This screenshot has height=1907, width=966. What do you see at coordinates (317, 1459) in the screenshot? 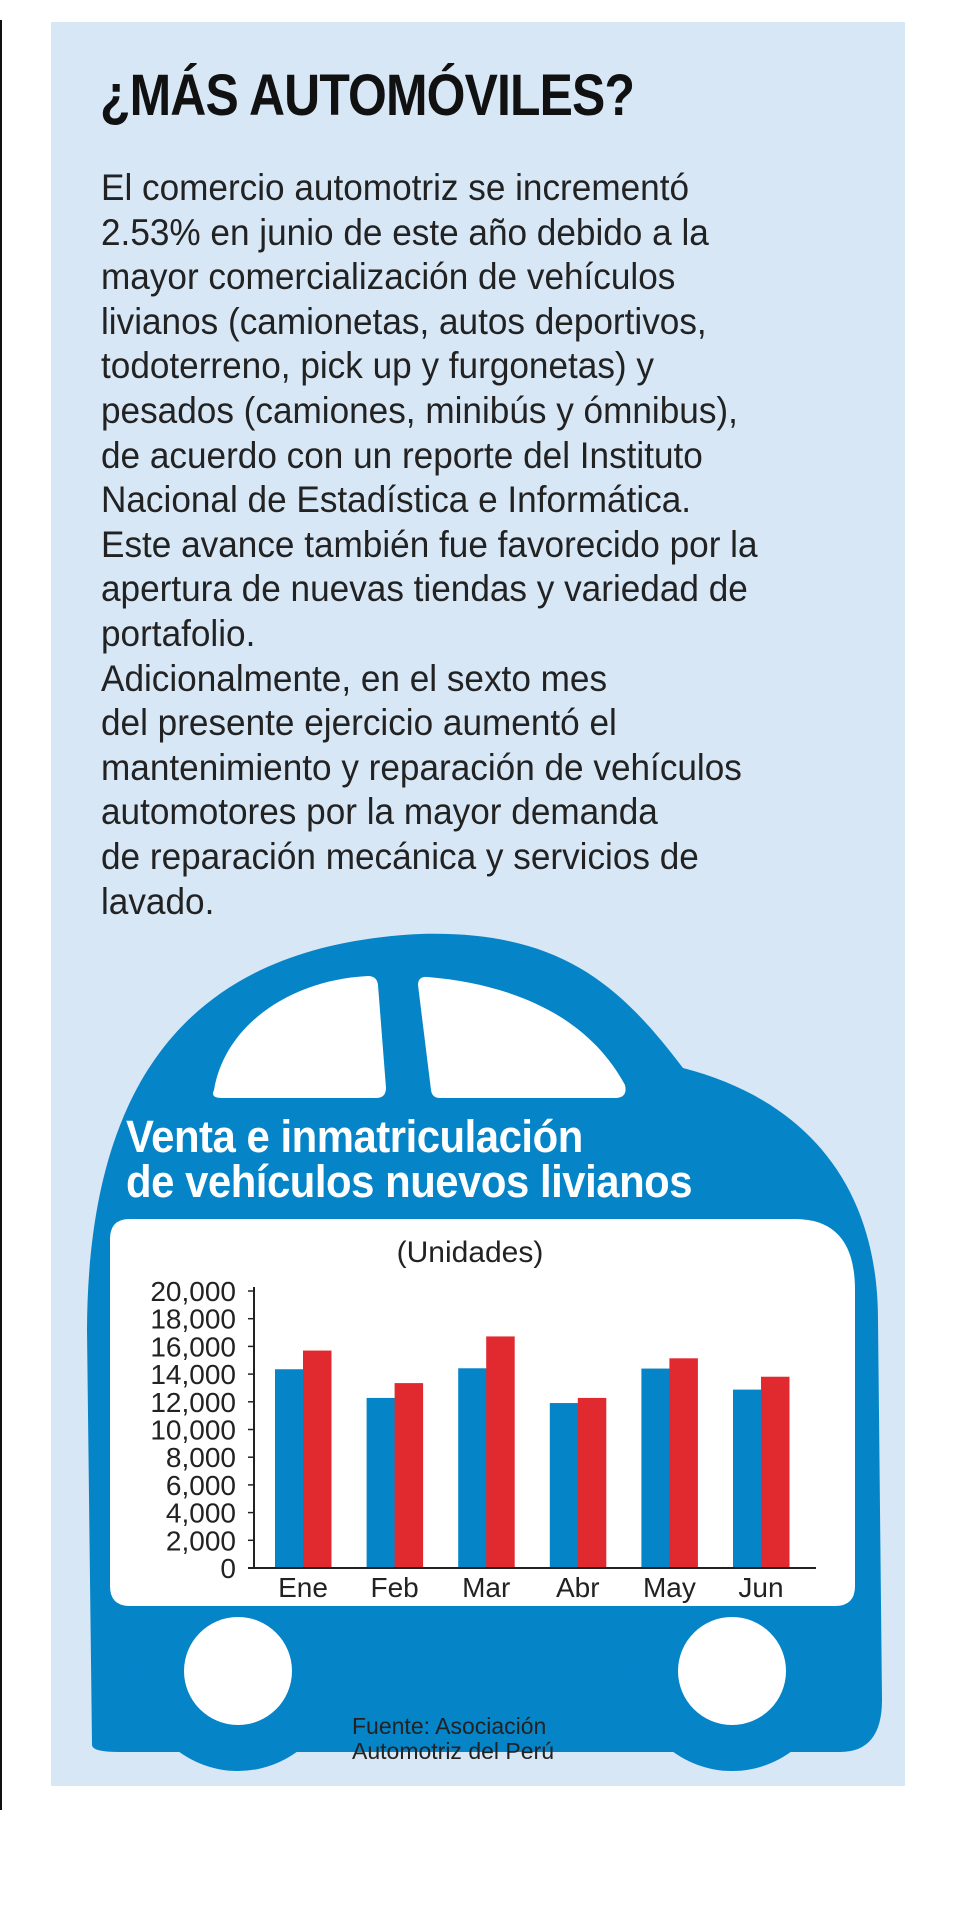
I see `bar-red-ene` at bounding box center [317, 1459].